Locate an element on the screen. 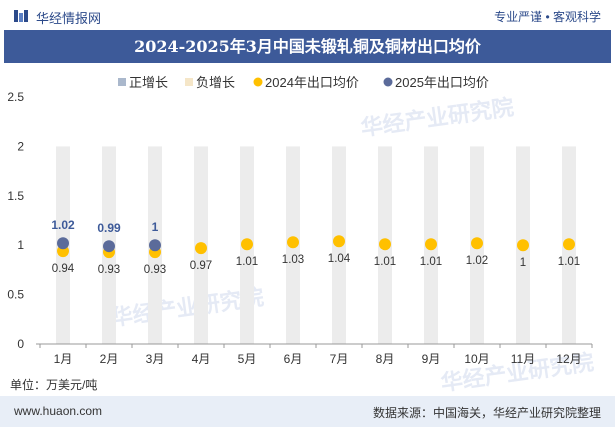  title-bar: 2024-2025年3月中国未锻轧铜及铜材出口均价 is located at coordinates (307, 46).